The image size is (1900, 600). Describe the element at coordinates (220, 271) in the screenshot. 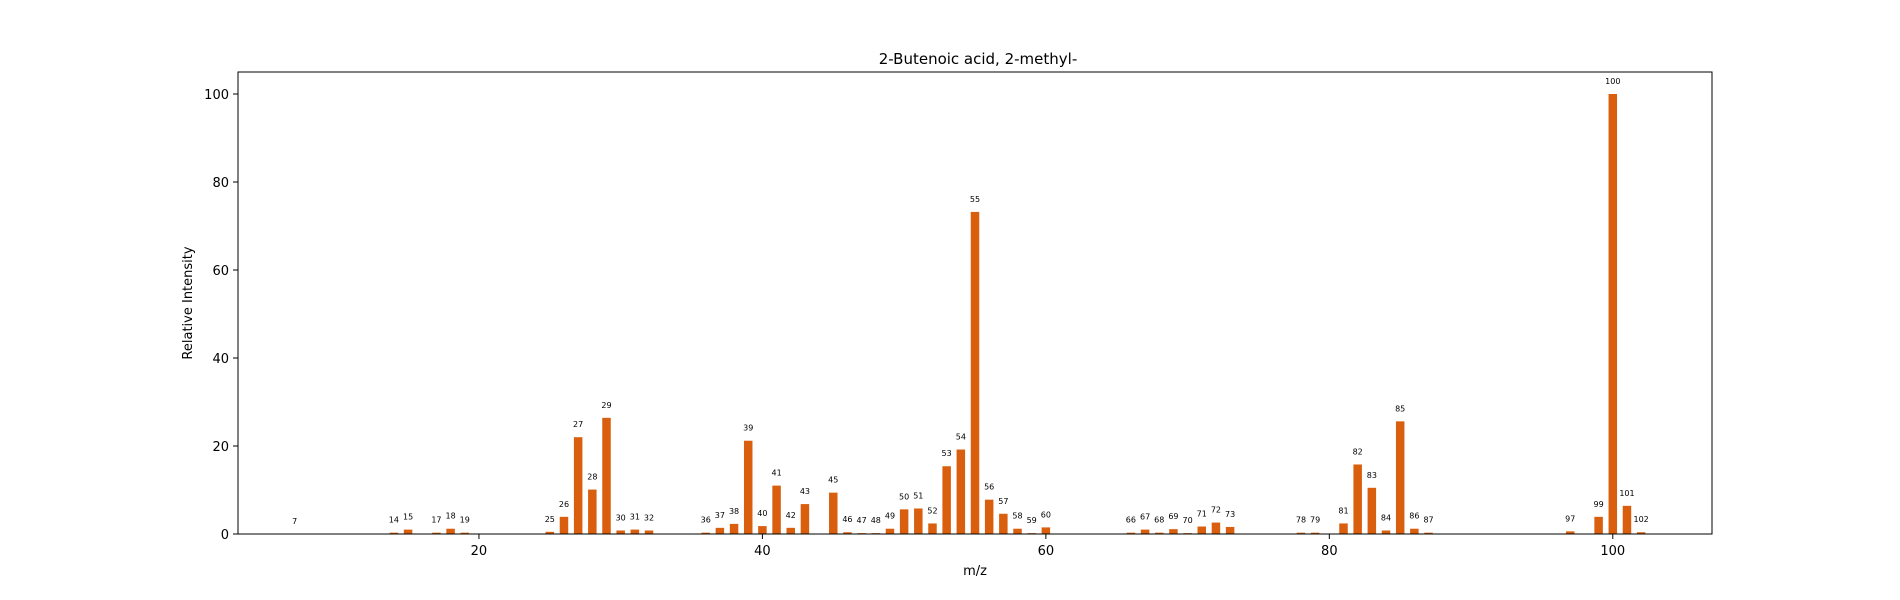

I see `y-tick-label: 60` at that location.